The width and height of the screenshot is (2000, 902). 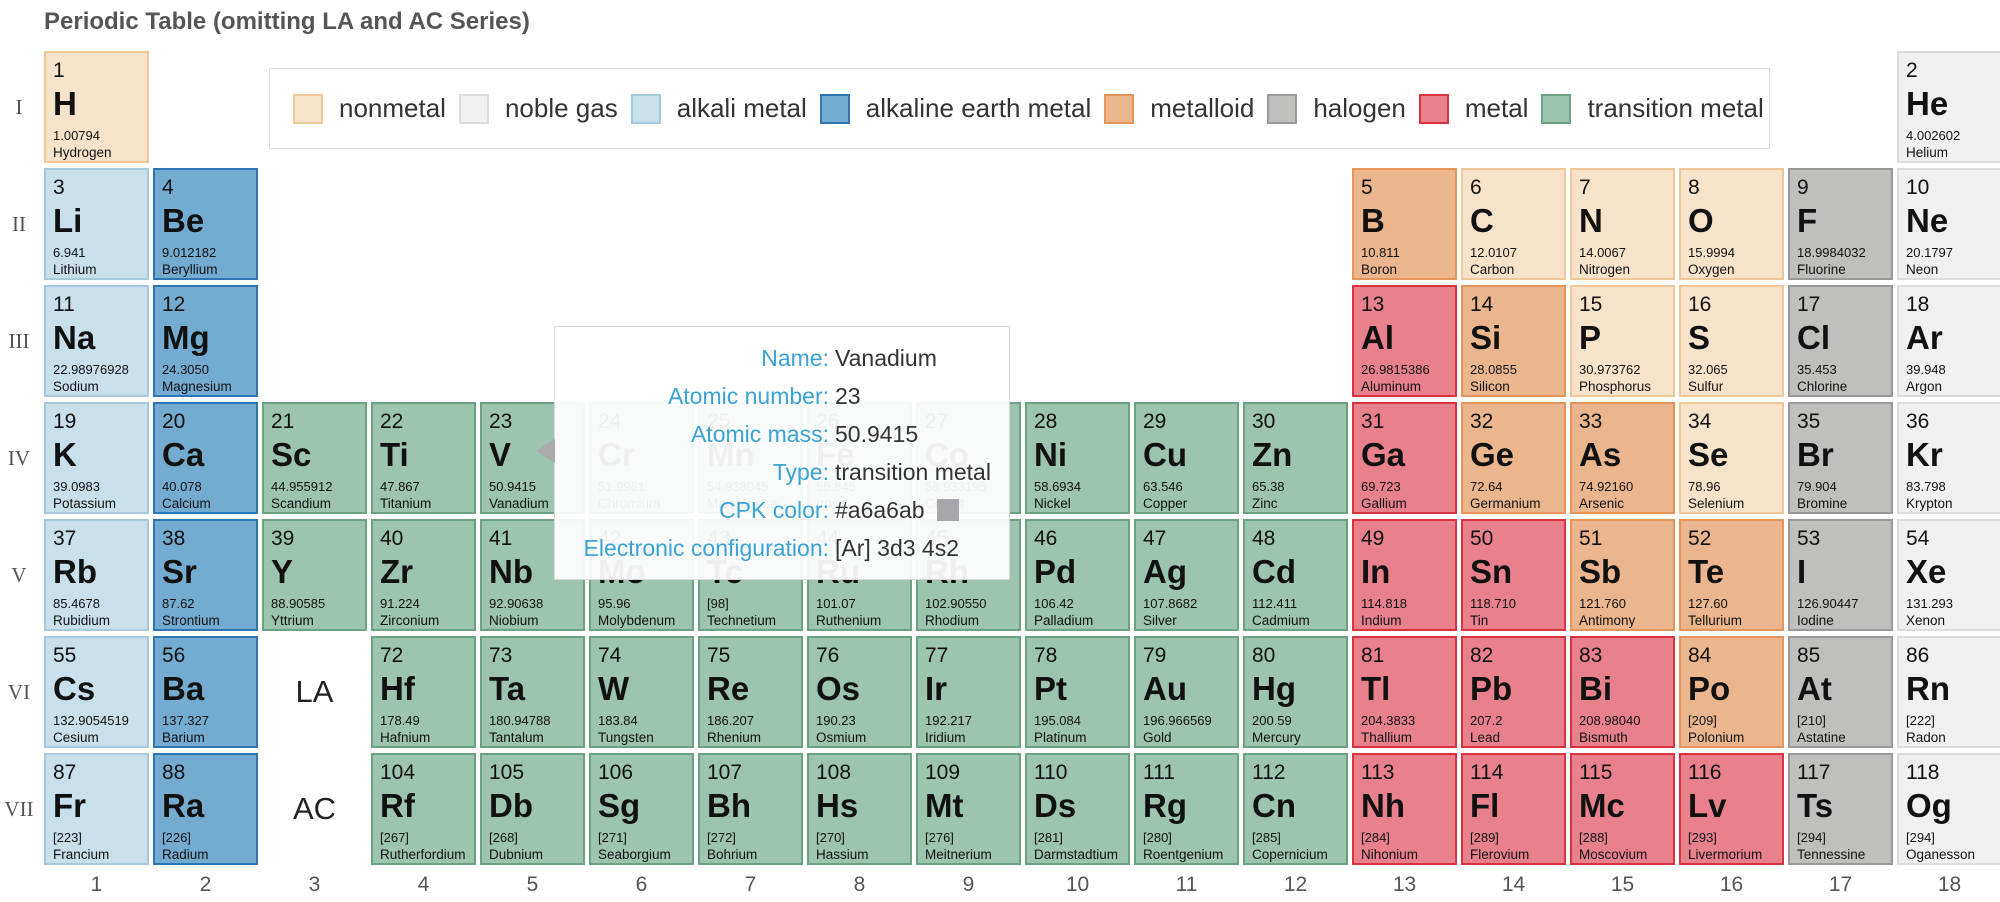 I want to click on element-cell: 85 At [210] Astatine, so click(x=1840, y=692).